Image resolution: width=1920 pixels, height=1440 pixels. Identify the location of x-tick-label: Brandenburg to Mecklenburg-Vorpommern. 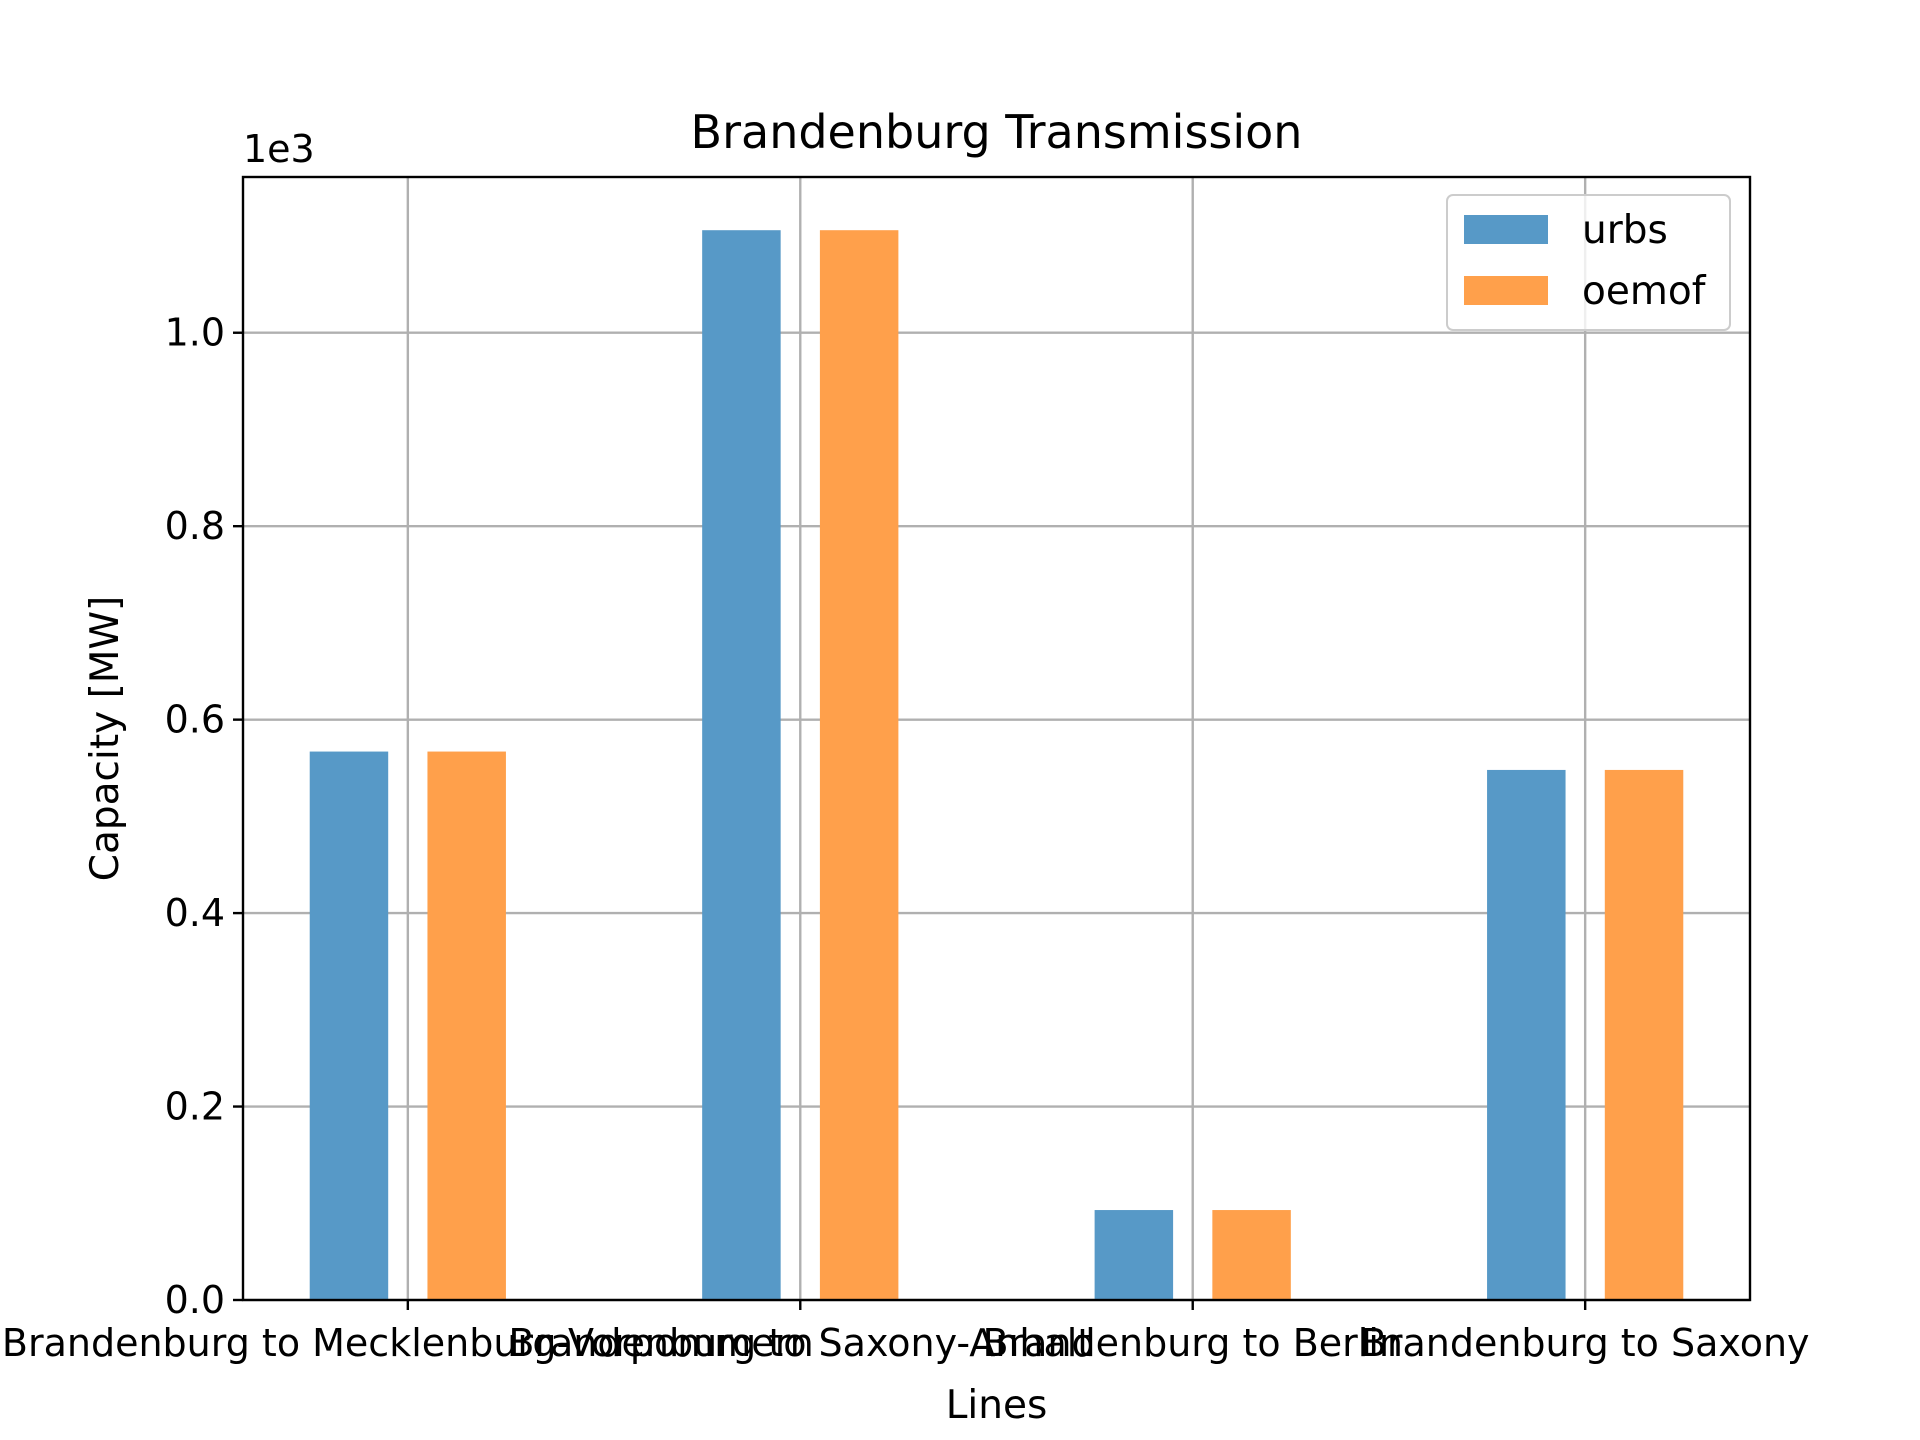
(408, 1343).